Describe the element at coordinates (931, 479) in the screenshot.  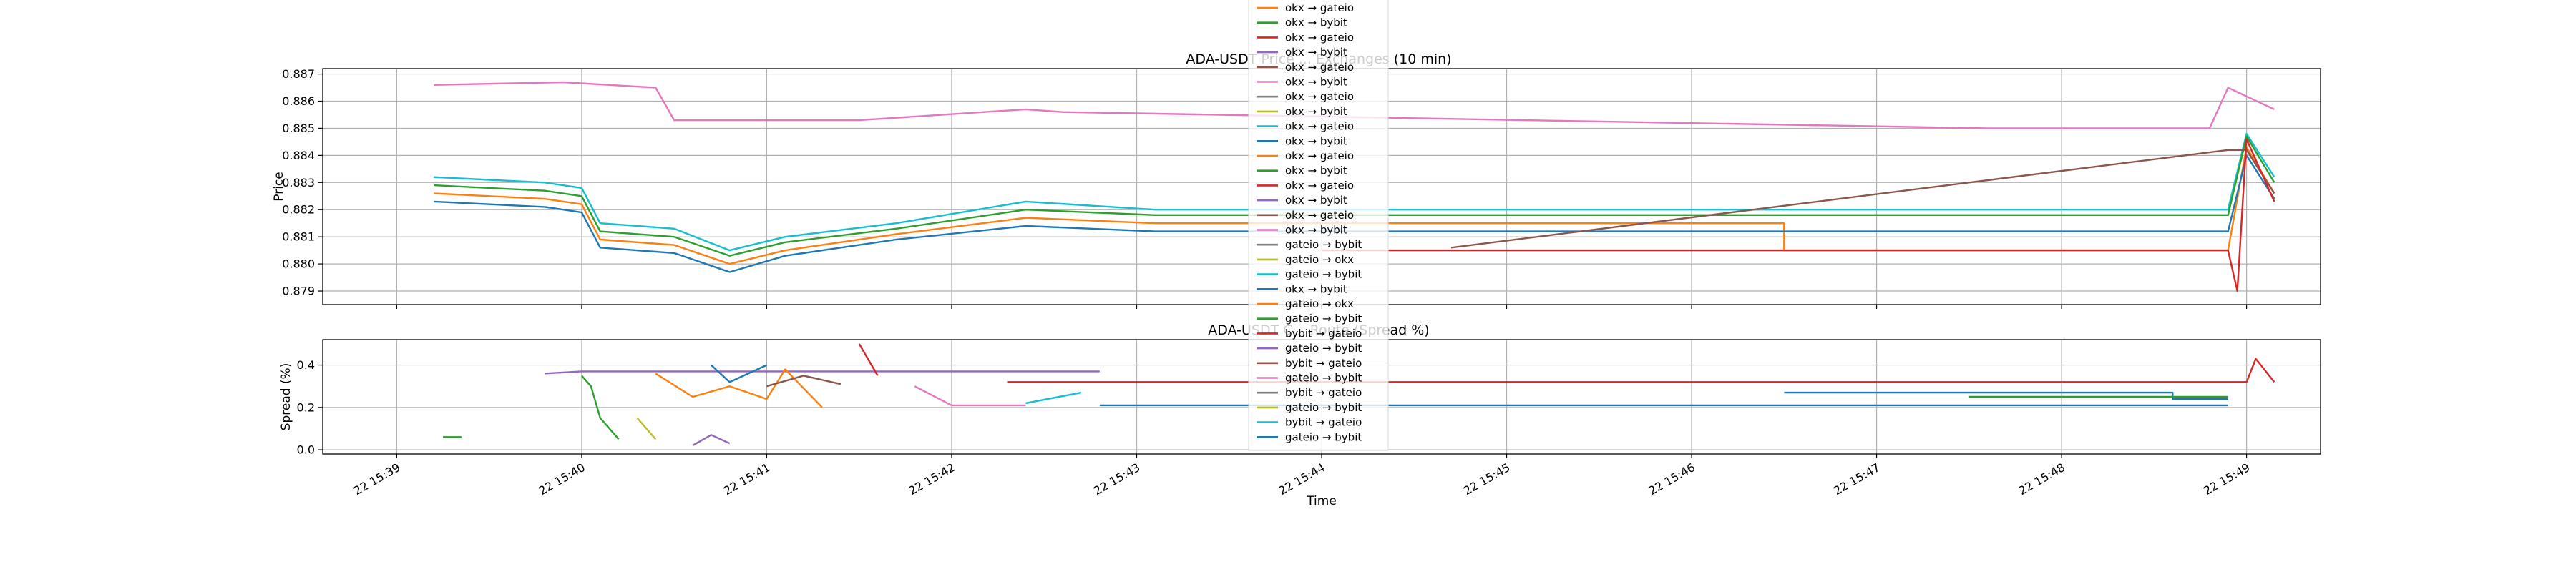
I see `x-tick-label: 22 15:42` at that location.